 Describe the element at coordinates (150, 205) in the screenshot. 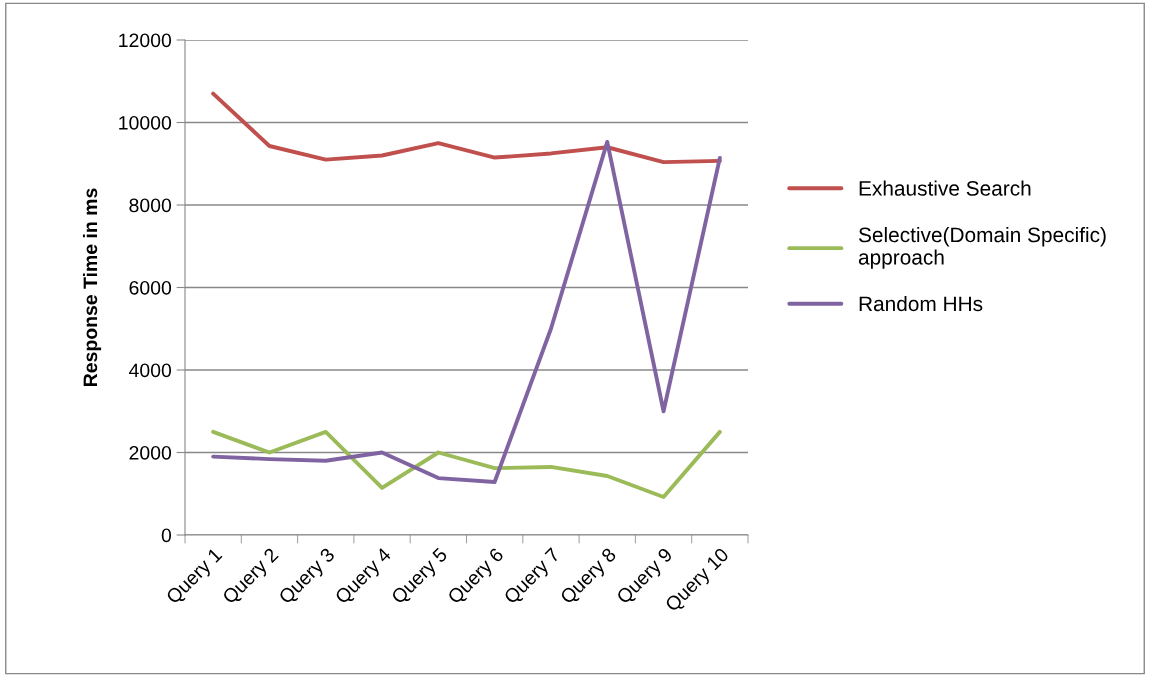

I see `y-tick-label: 8000` at that location.